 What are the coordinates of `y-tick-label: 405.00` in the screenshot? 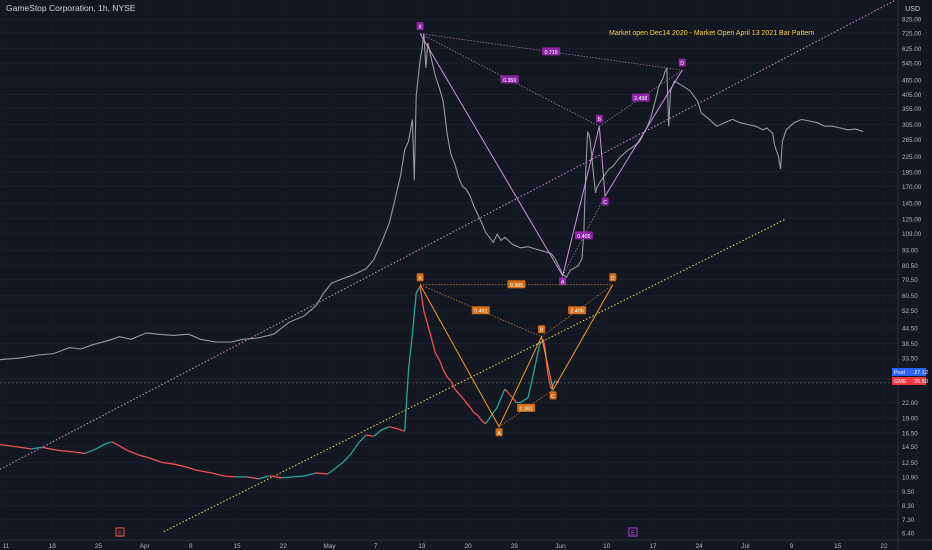 It's located at (912, 95).